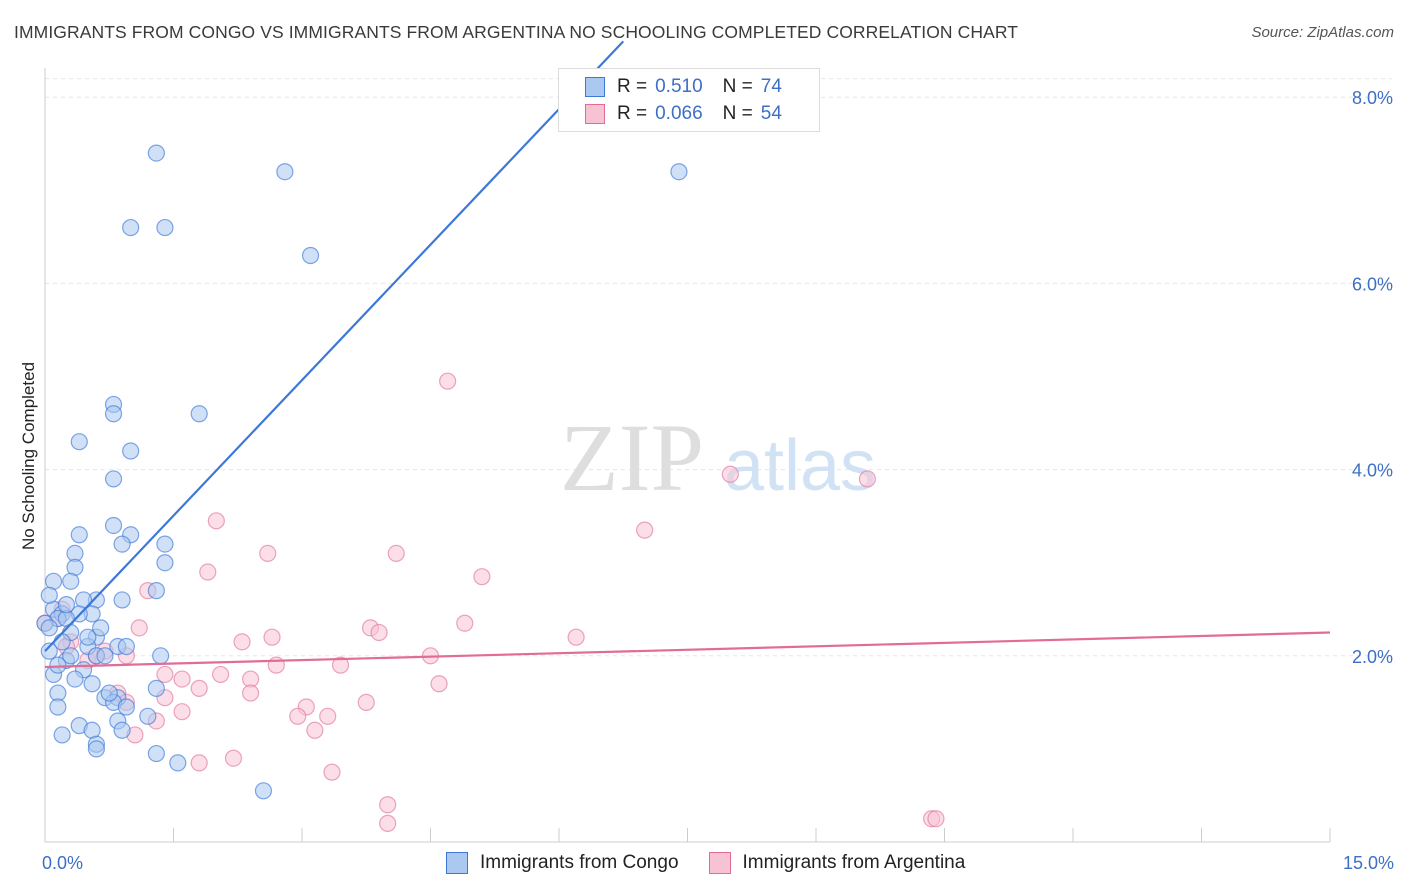 The image size is (1406, 892). I want to click on legend-r-label-congo: R =, so click(632, 86).